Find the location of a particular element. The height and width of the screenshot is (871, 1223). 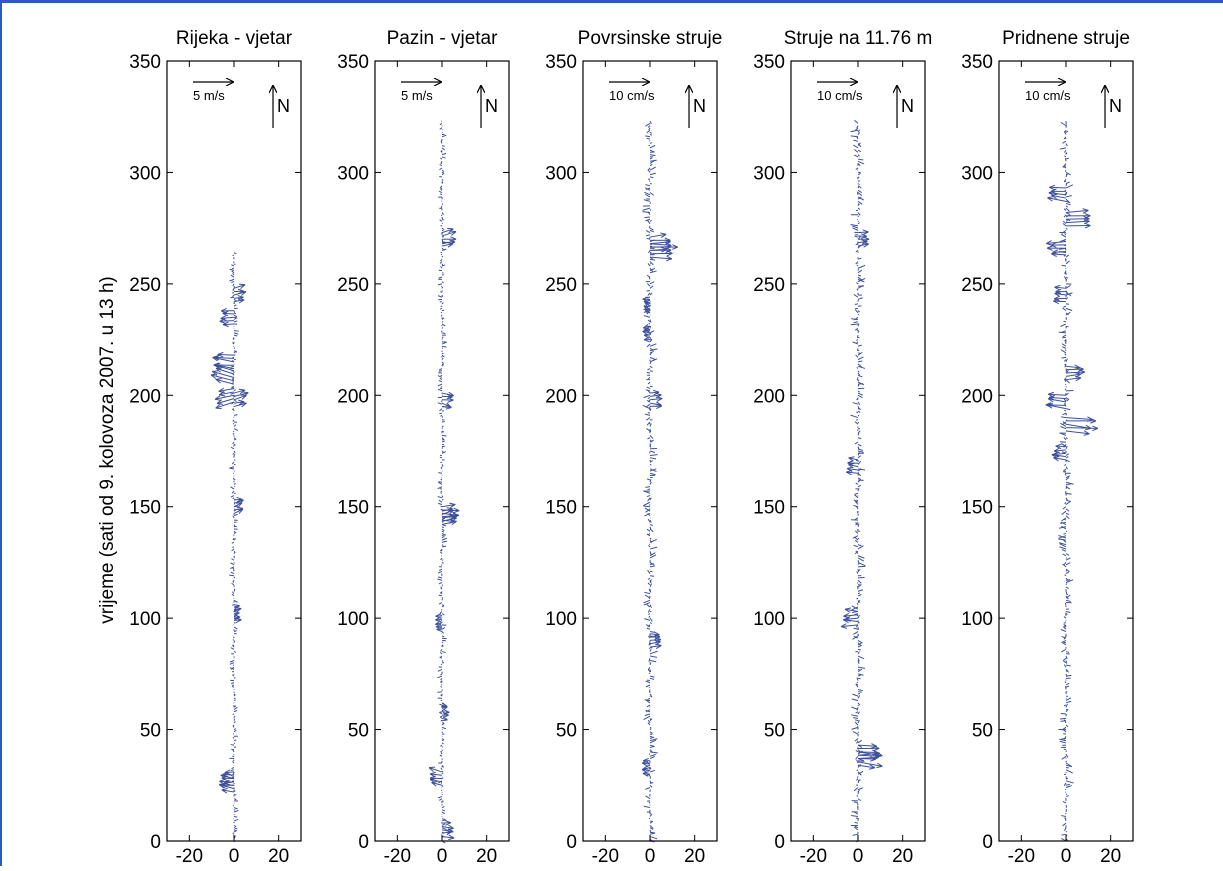

y-tick-label: 350 is located at coordinates (145, 62).